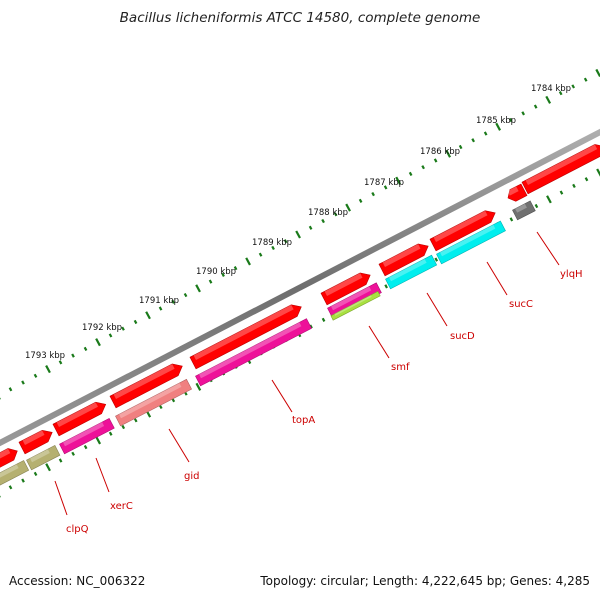 The image size is (600, 600). Describe the element at coordinates (384, 183) in the screenshot. I see `scale-label-1787: 1787 kbp` at that location.